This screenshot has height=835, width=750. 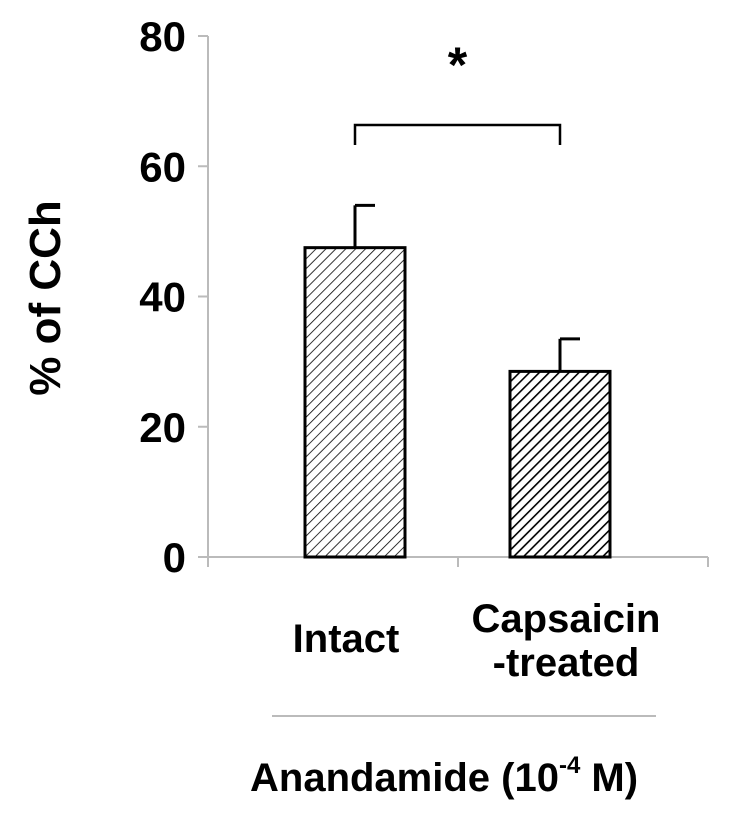 I want to click on x-tick-label-line: -treated, so click(x=566, y=663).